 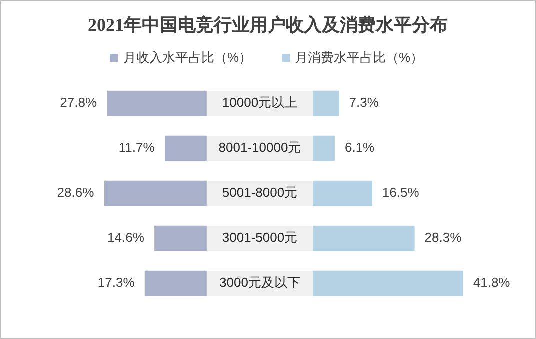 What do you see at coordinates (359, 58) in the screenshot?
I see `legend-label: 月消费水平占比（%）` at bounding box center [359, 58].